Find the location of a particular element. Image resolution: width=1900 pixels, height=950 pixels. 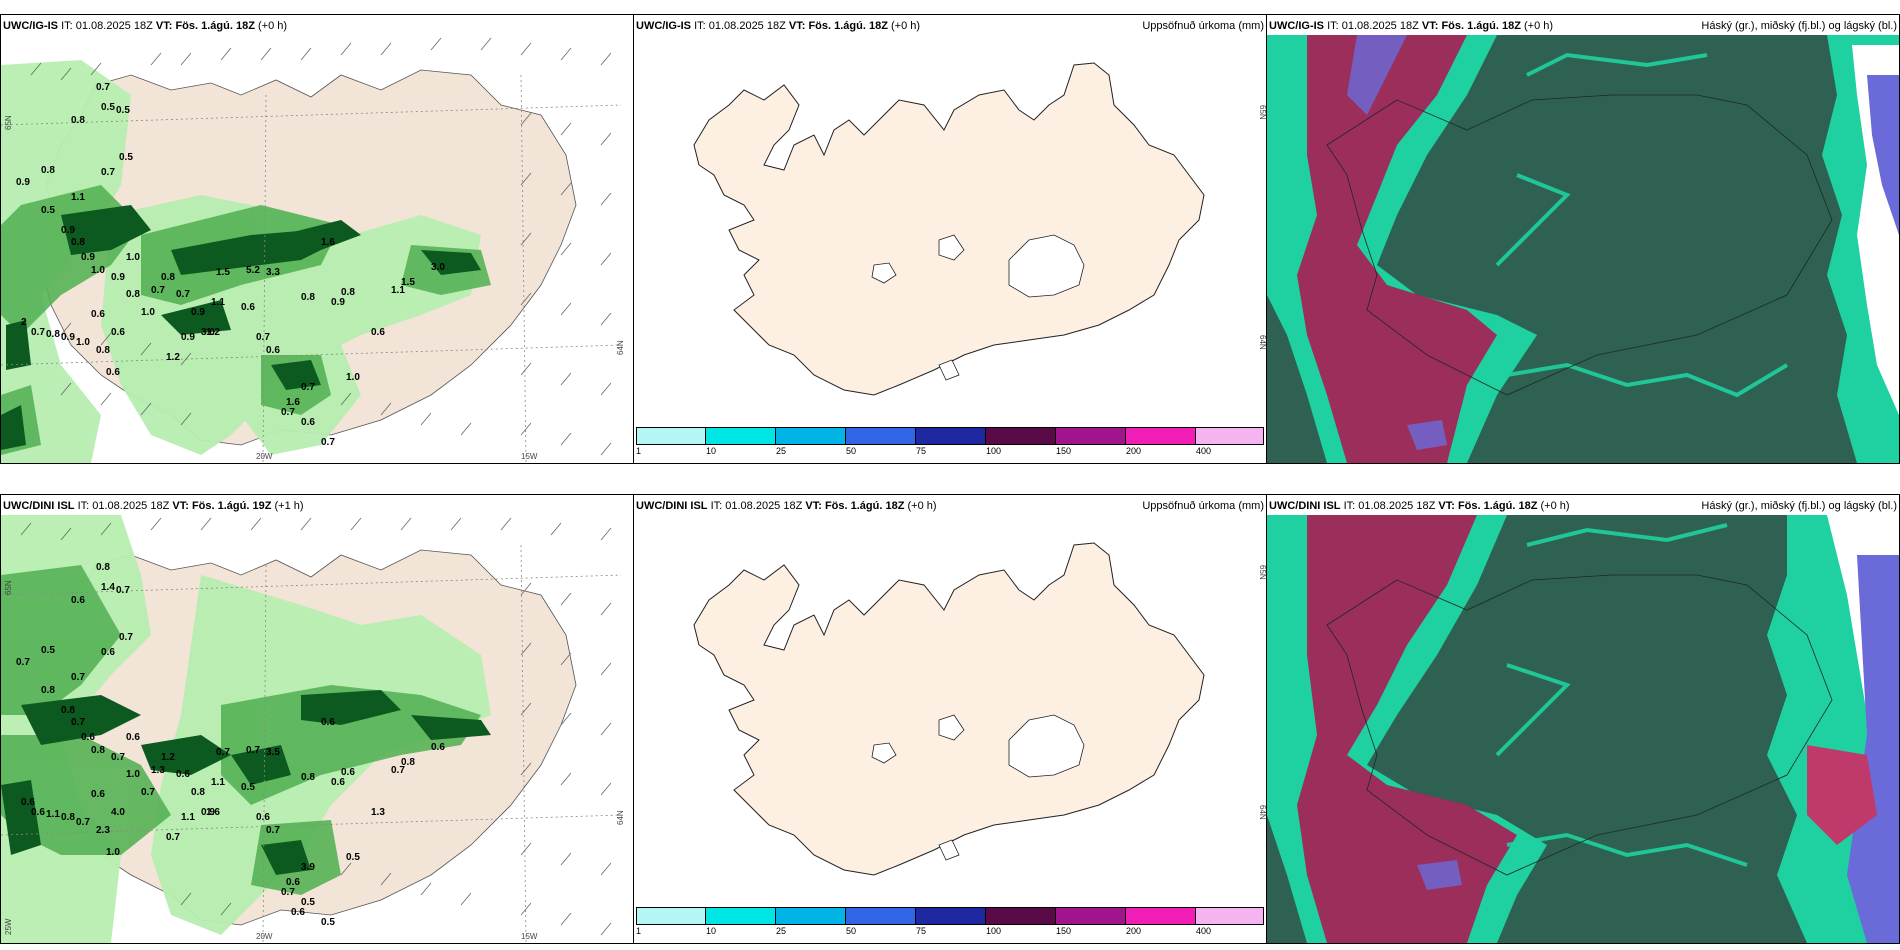

wind-barbs is located at coordinates (321, 246).